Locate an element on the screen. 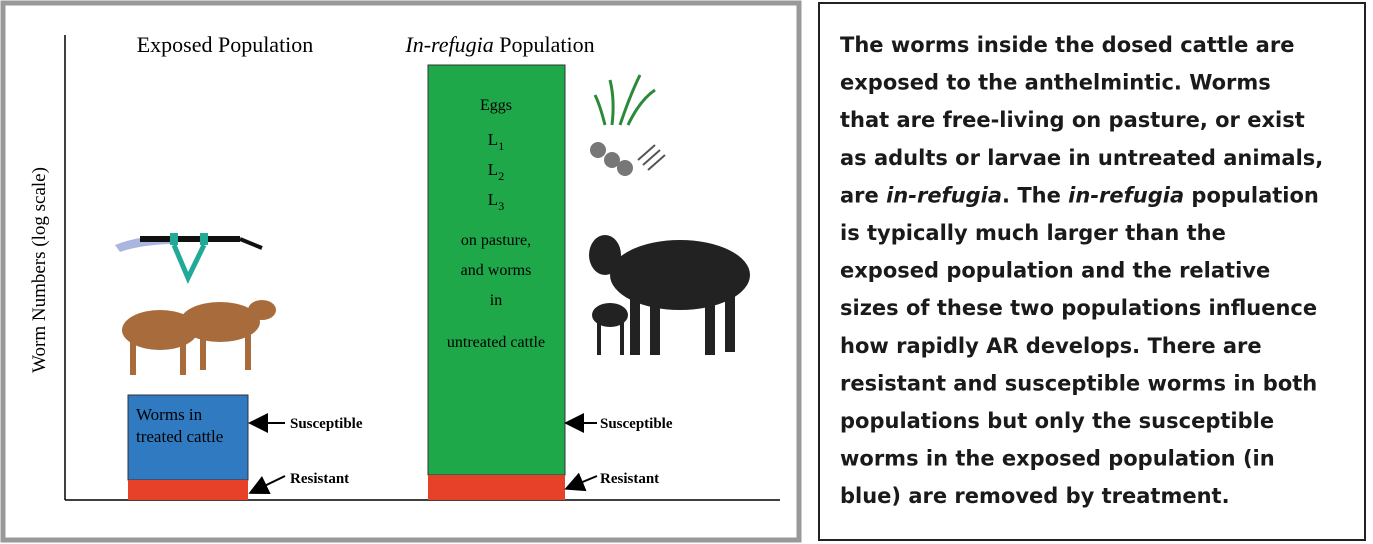 Image resolution: width=1373 pixels, height=544 pixels. resistant-exposed-box is located at coordinates (188, 490).